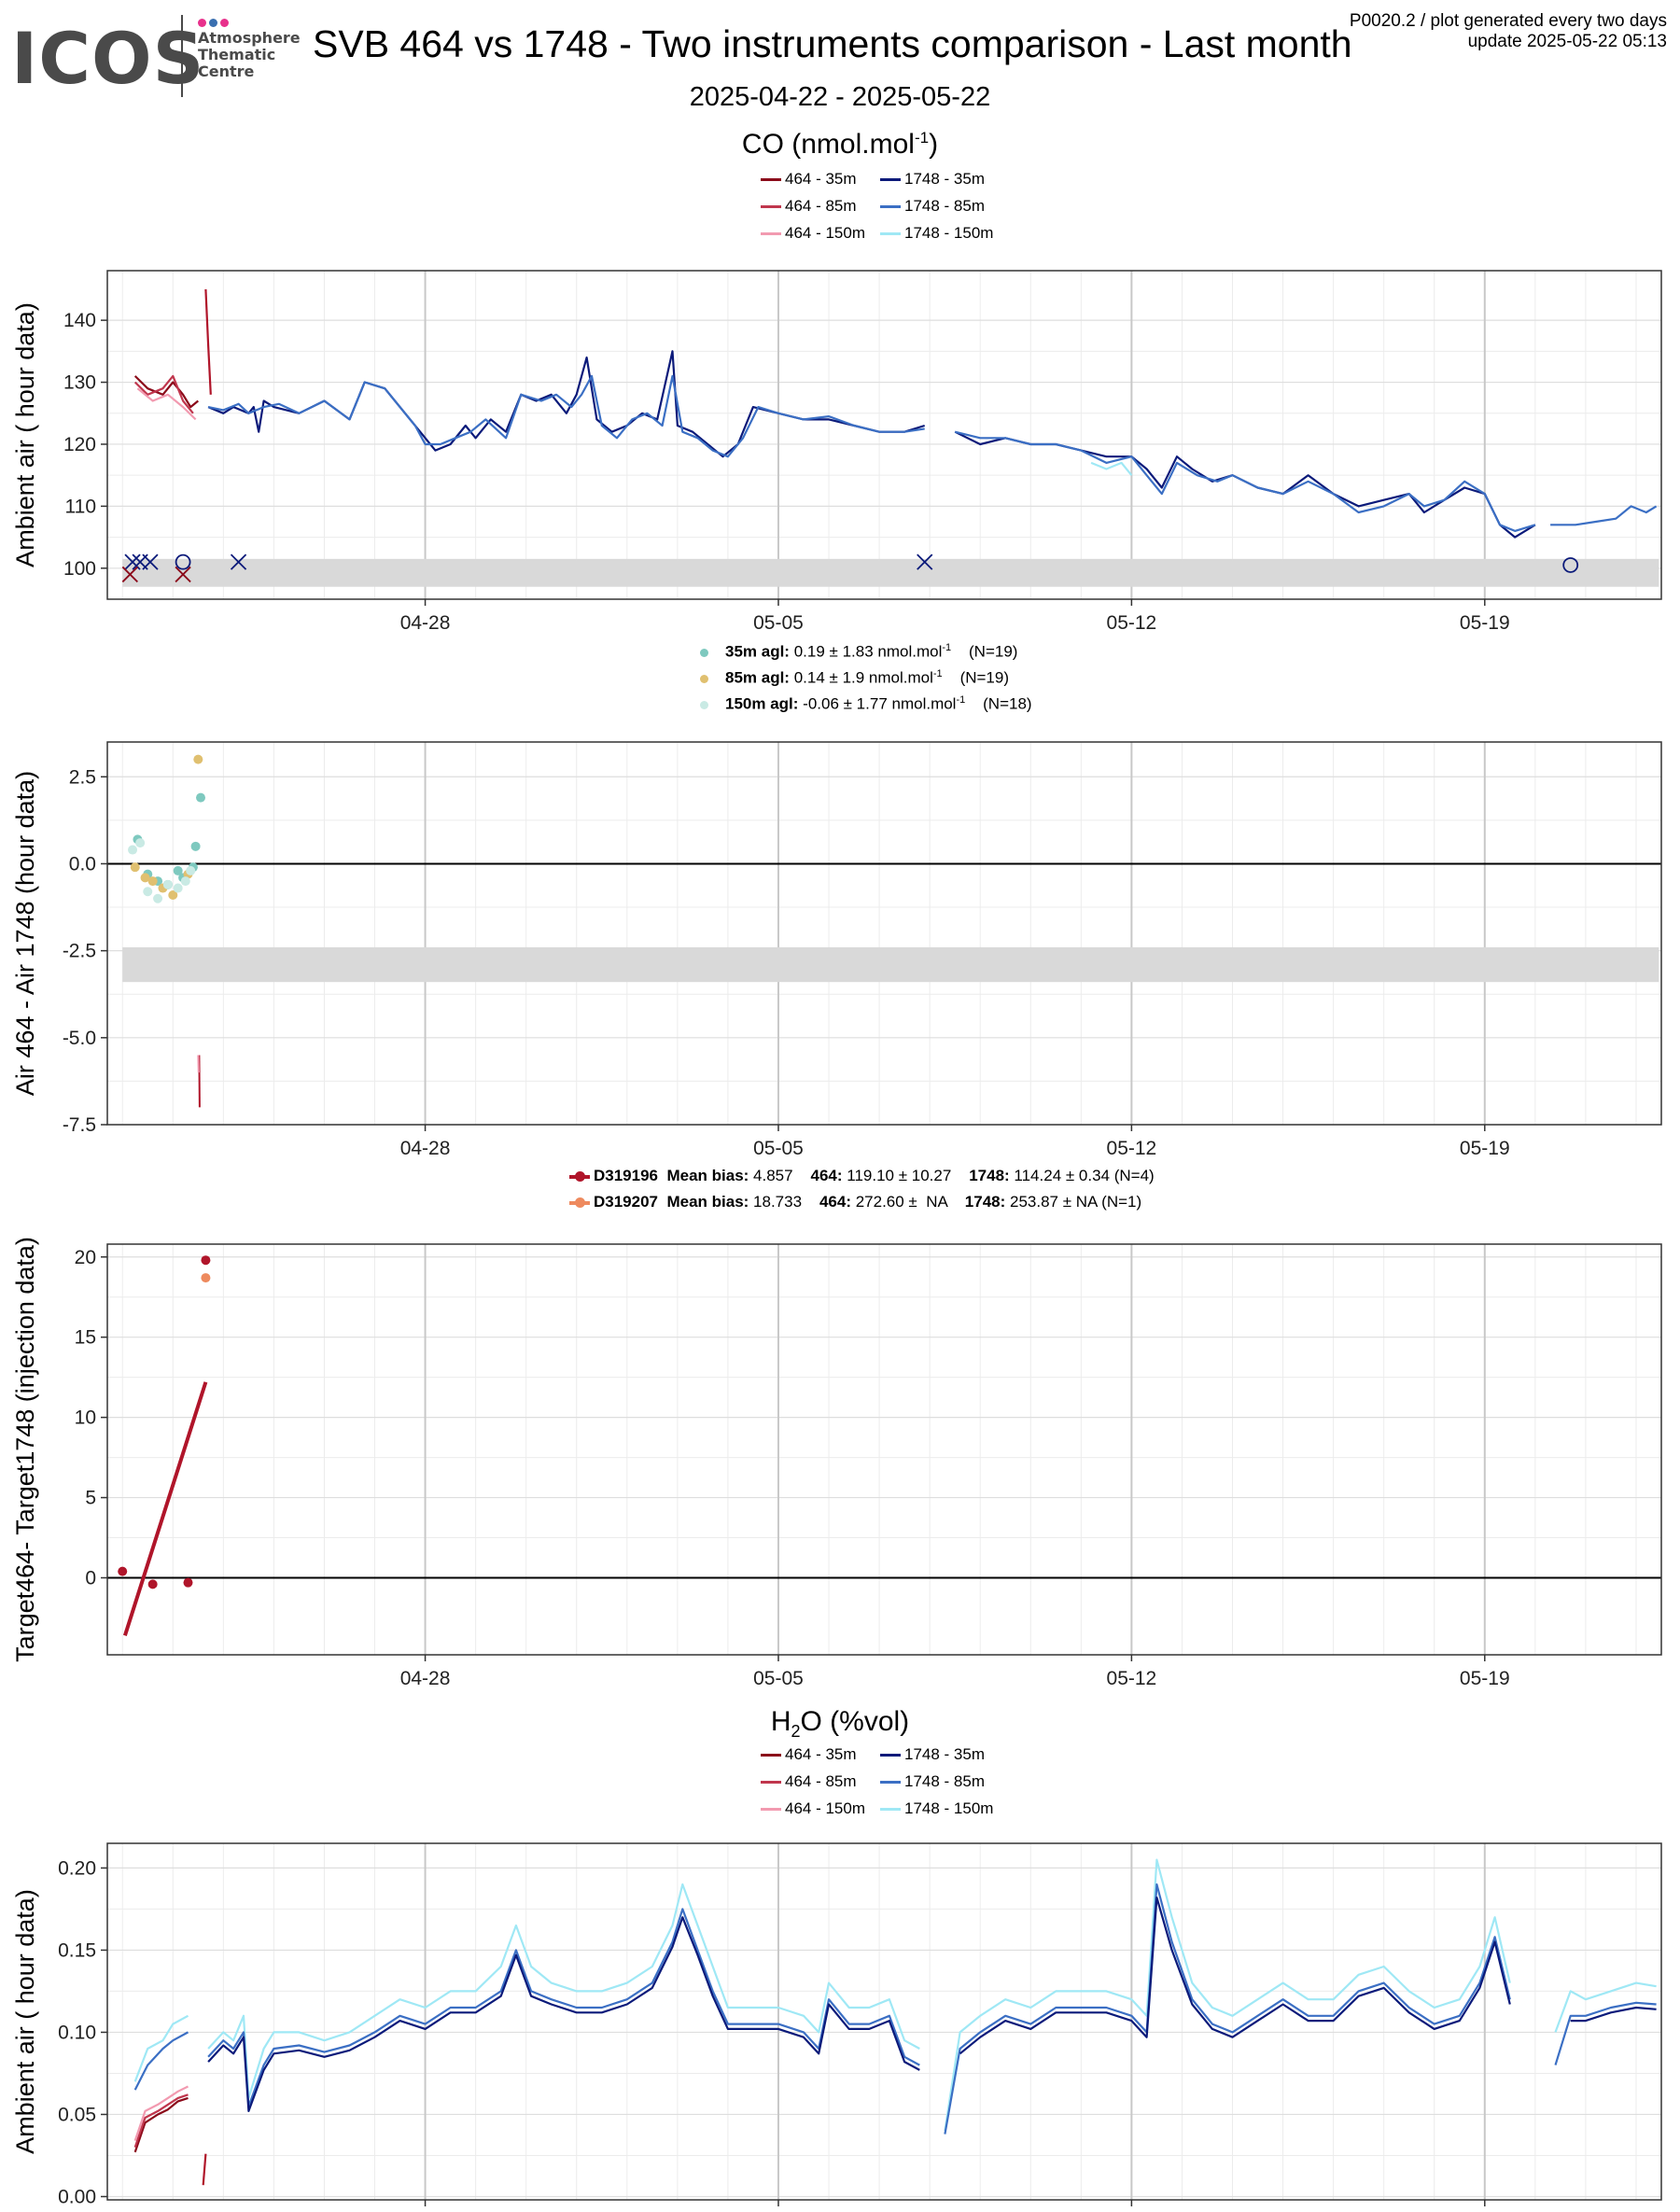 Image resolution: width=1680 pixels, height=2212 pixels. I want to click on legend-height: 35m agl:, so click(757, 651).